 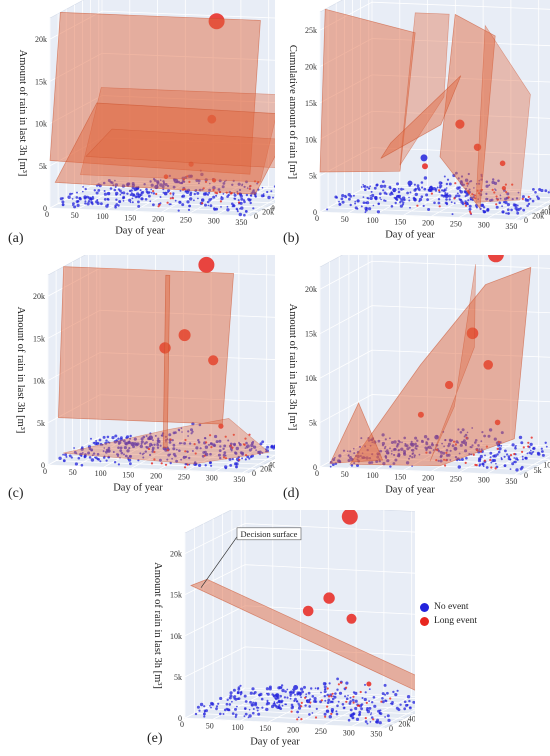 What do you see at coordinates (410, 490) in the screenshot?
I see `x-axis-label-d: Day of year` at bounding box center [410, 490].